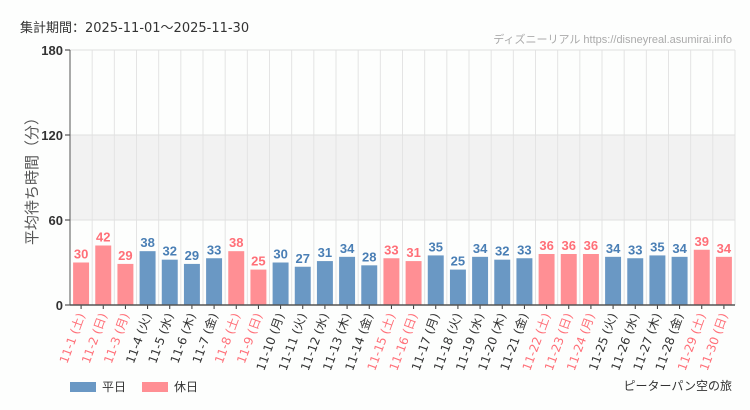 The width and height of the screenshot is (750, 410). Describe the element at coordinates (369, 256) in the screenshot. I see `data-label: 28` at that location.